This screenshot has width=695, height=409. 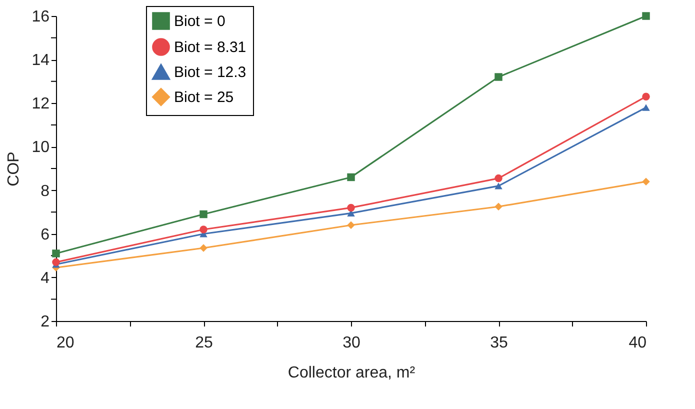 What do you see at coordinates (499, 343) in the screenshot?
I see `x-tick-label: 35` at bounding box center [499, 343].